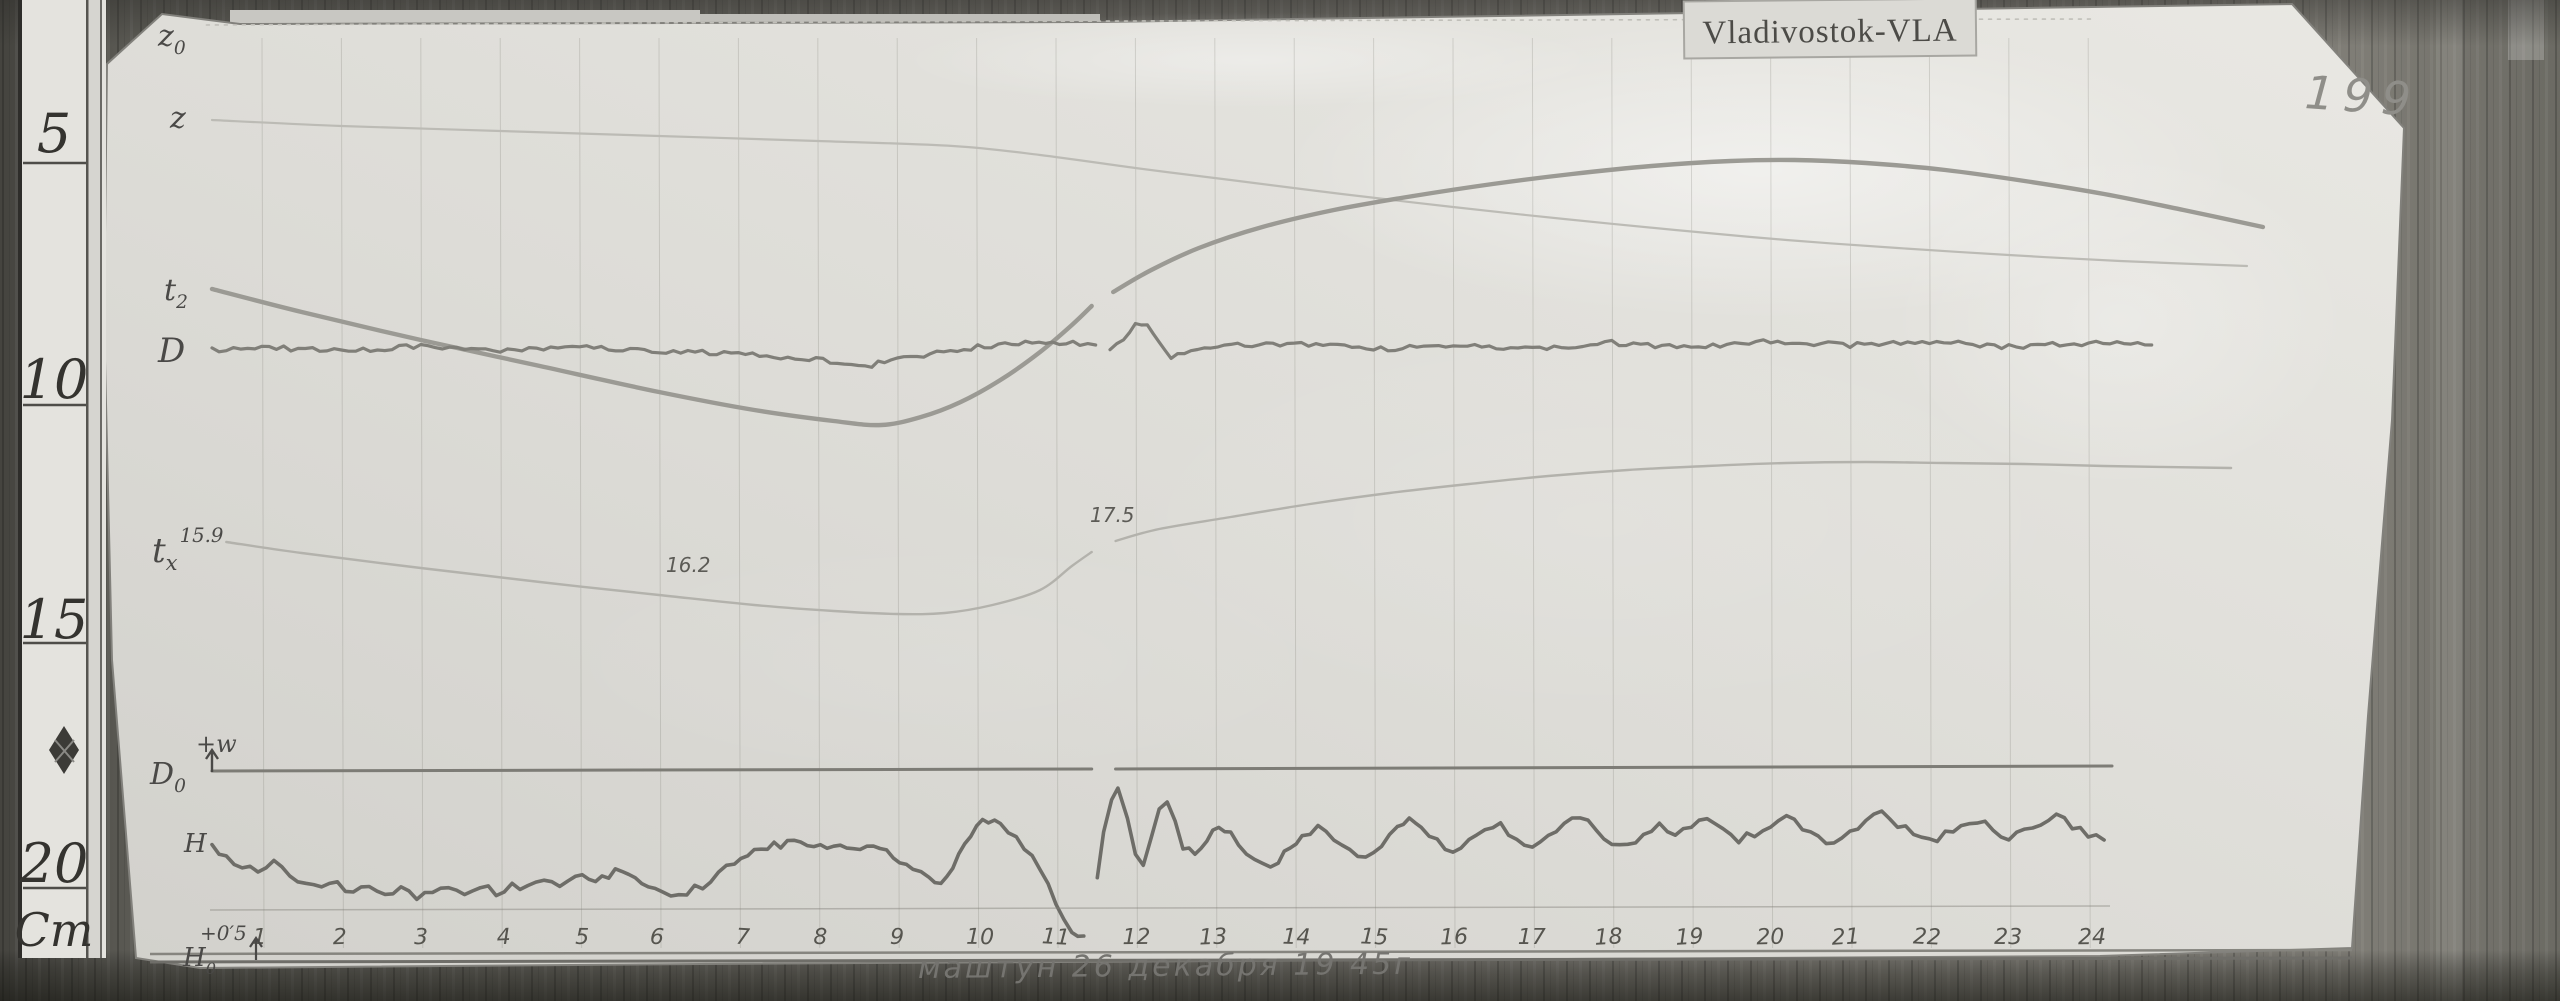 The width and height of the screenshot is (2560, 1001). What do you see at coordinates (216, 744) in the screenshot?
I see `trace-label-plus-w: +w` at bounding box center [216, 744].